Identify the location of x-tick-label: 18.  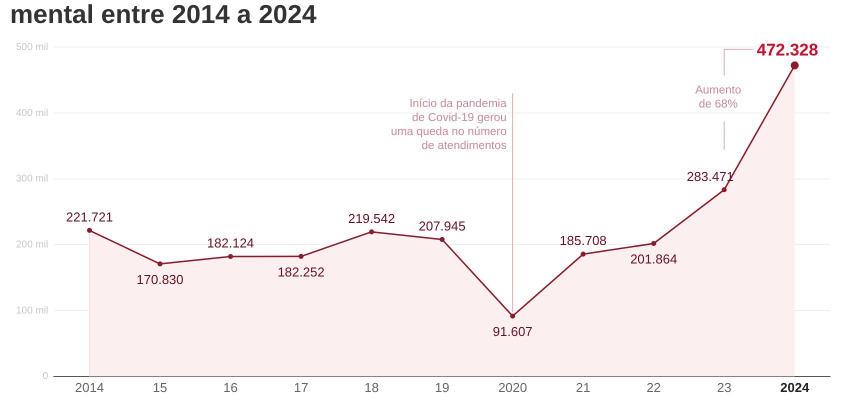
(371, 387).